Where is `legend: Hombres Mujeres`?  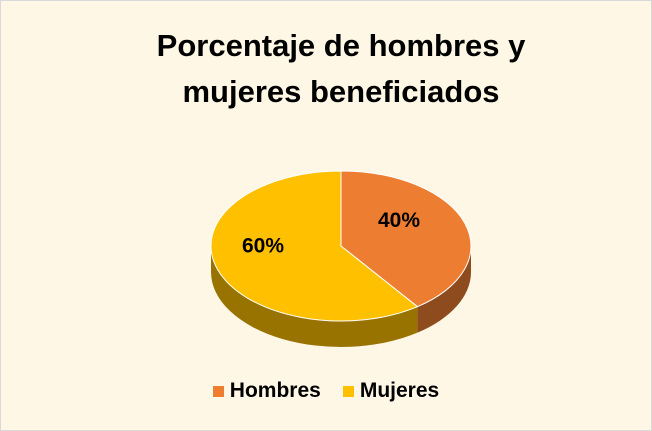
legend: Hombres Mujeres is located at coordinates (326, 391).